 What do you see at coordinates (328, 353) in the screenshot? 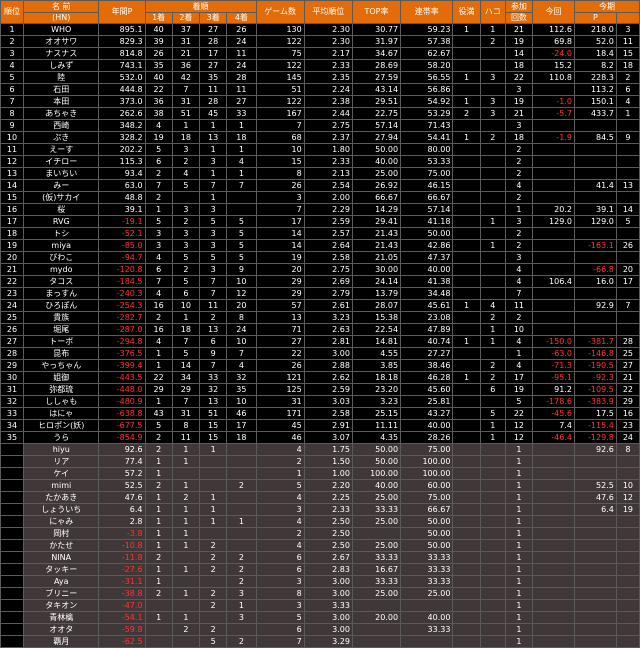
I see `avg-rank-cell: 3.00` at bounding box center [328, 353].